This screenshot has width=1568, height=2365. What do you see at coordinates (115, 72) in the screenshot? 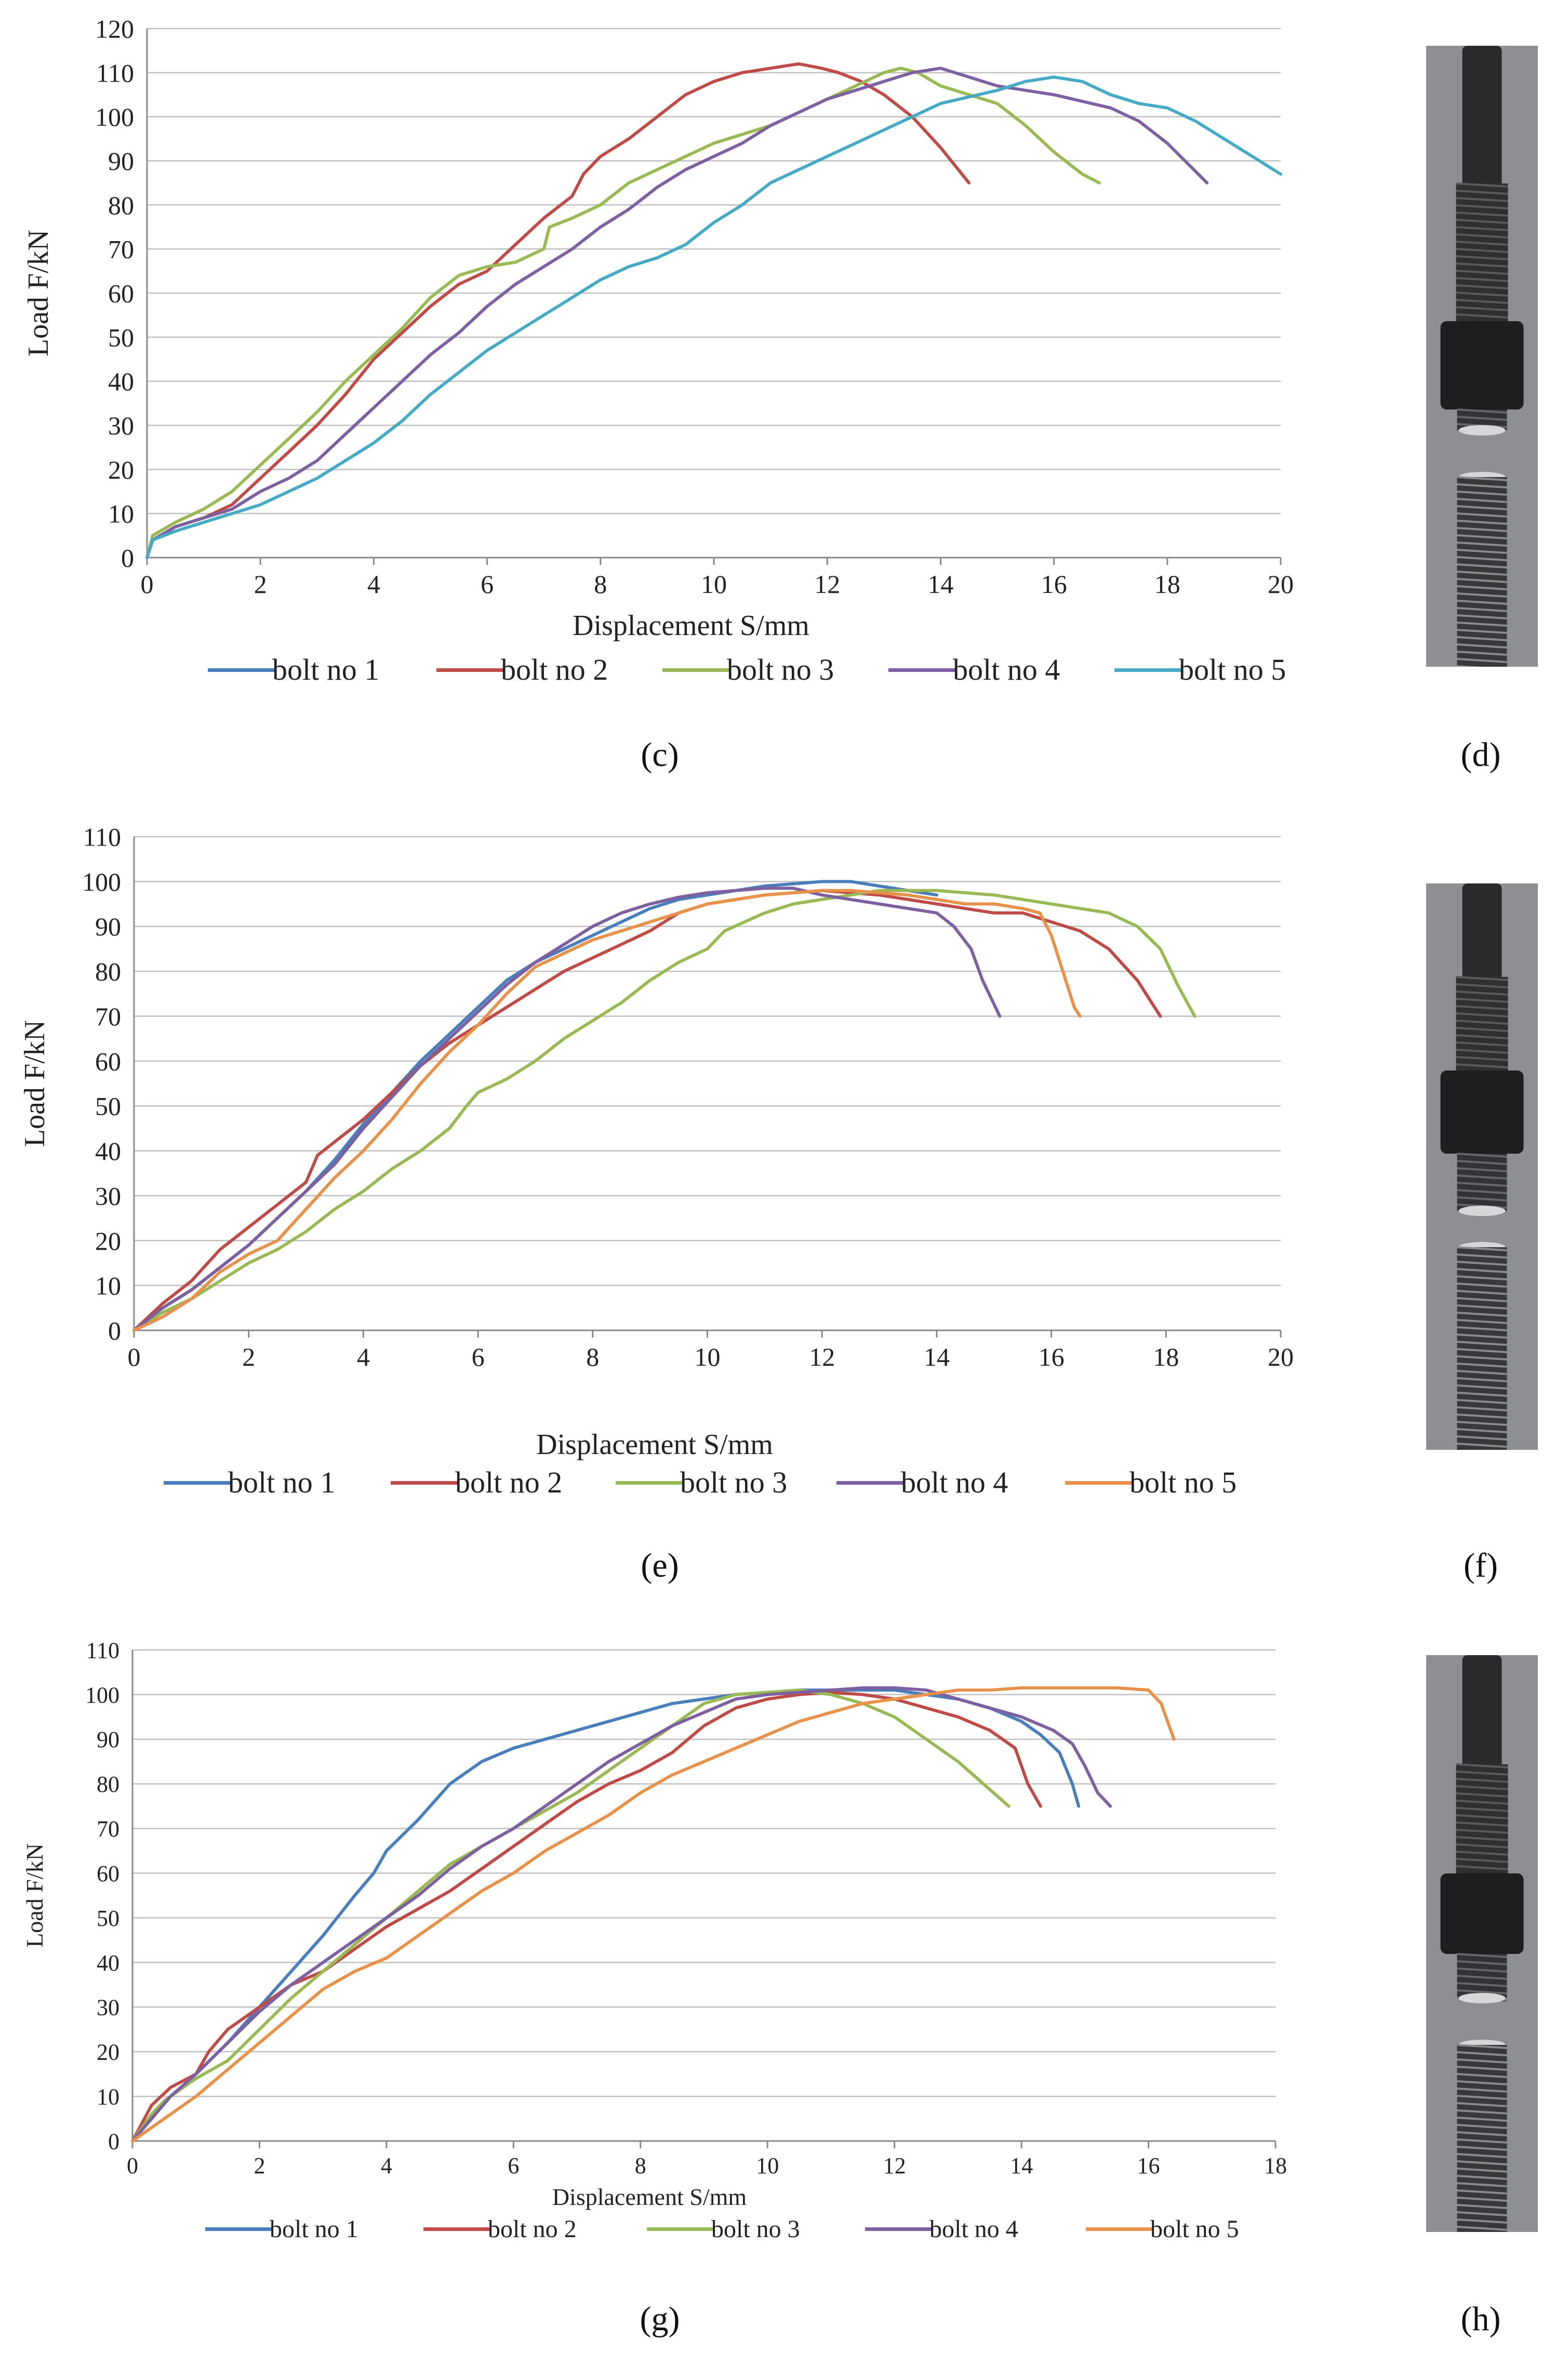
I see `y-tick-label: 110` at bounding box center [115, 72].